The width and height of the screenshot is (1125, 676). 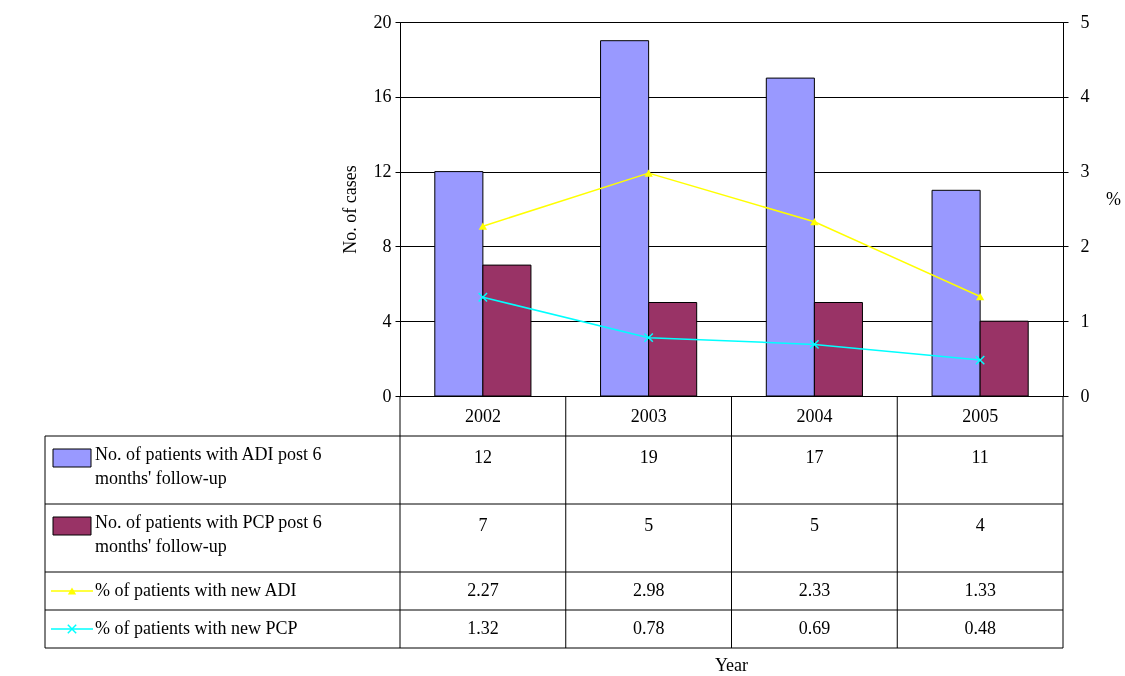 What do you see at coordinates (349, 209) in the screenshot?
I see `y-axis-title: No. of cases` at bounding box center [349, 209].